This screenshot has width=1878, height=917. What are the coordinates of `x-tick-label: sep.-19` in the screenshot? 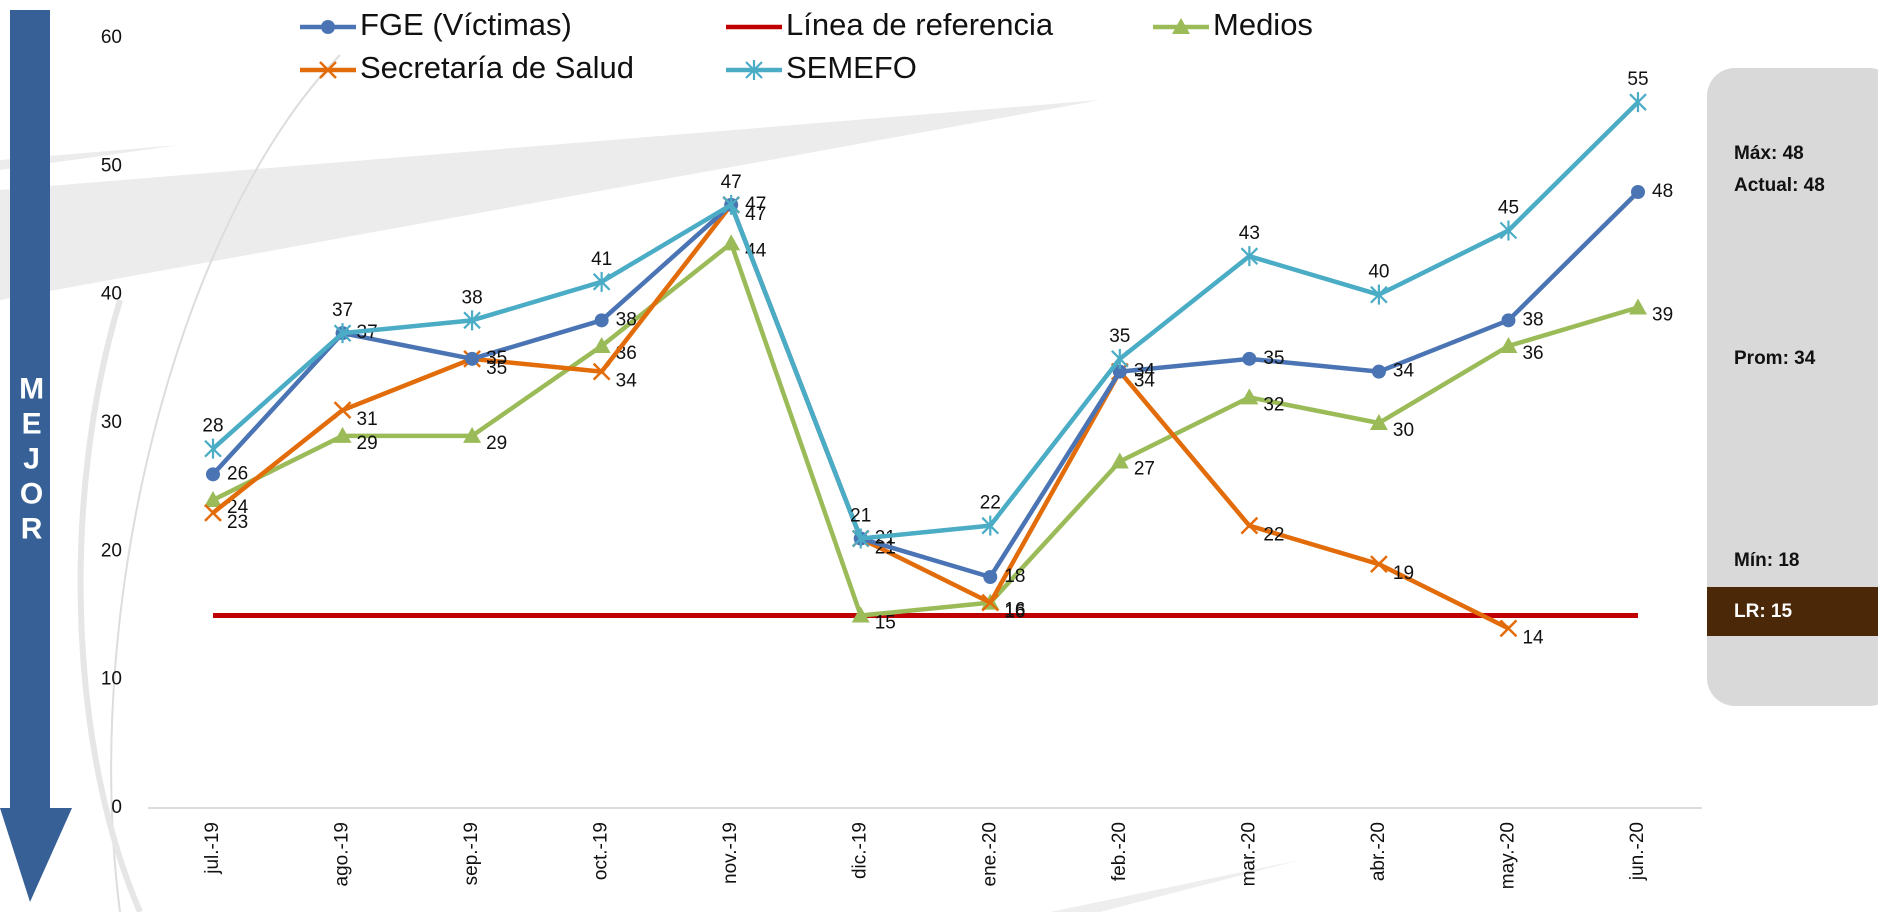 It's located at (471, 853).